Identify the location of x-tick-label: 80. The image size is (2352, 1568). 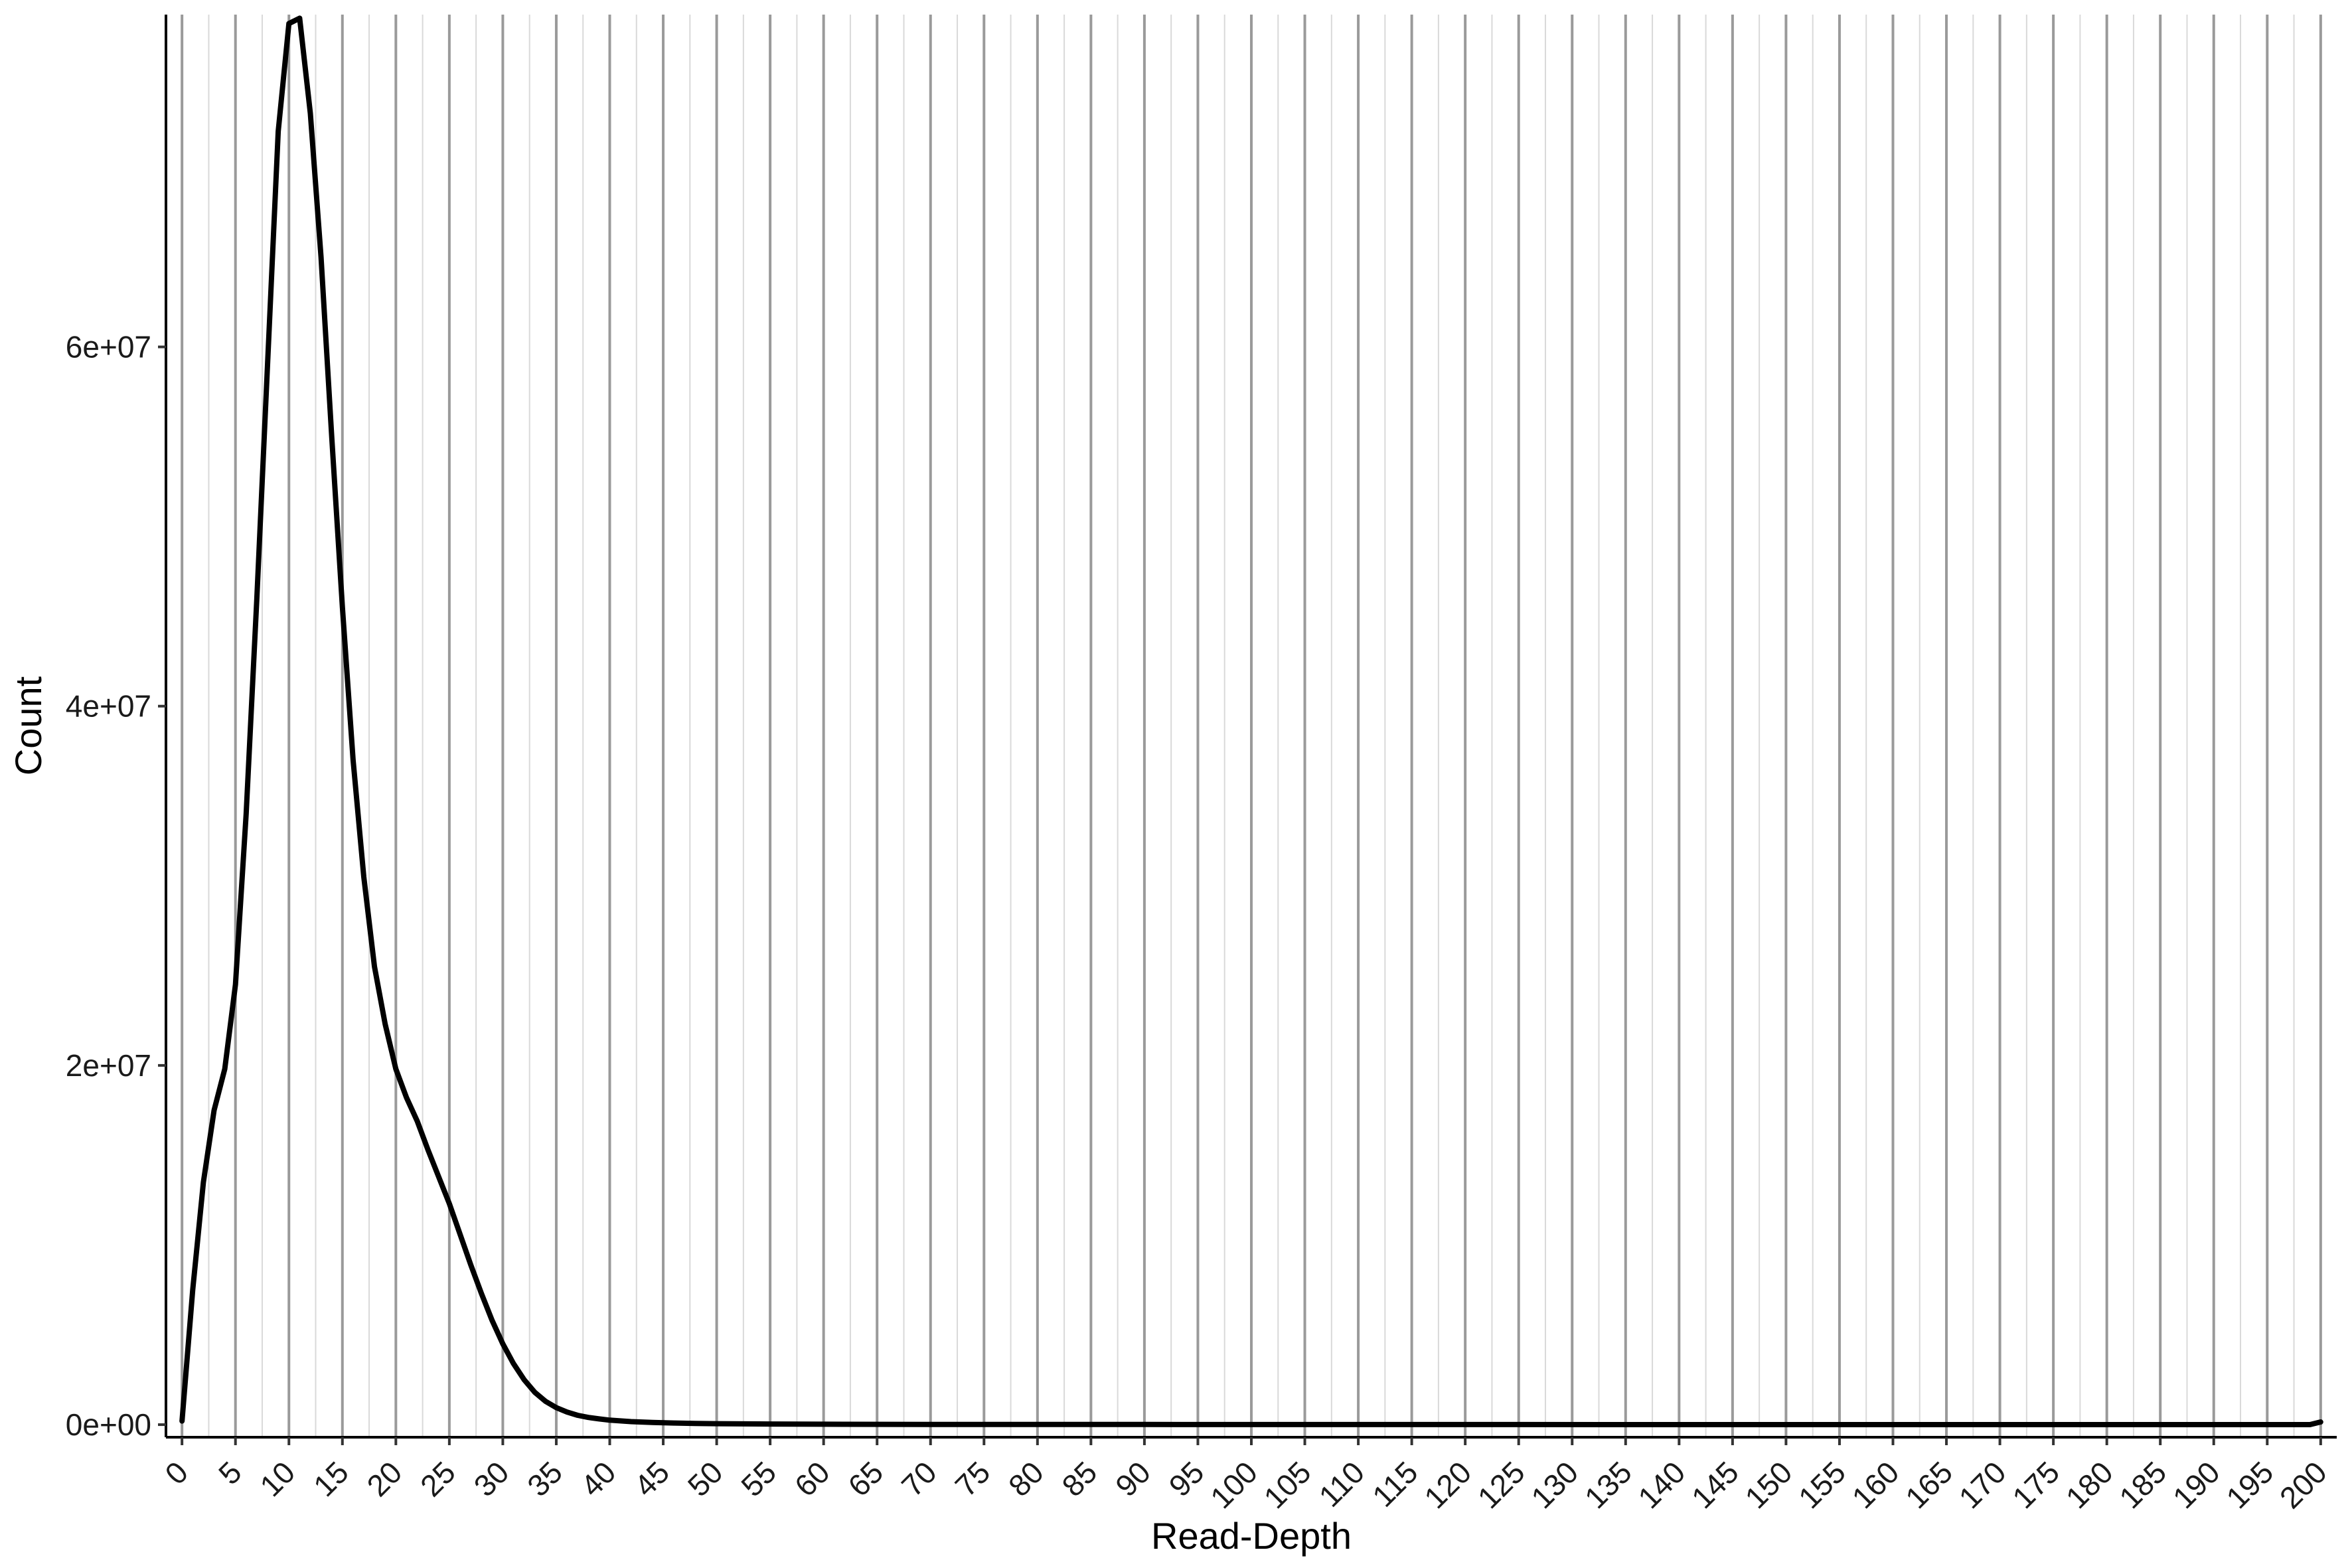
(1026, 1479).